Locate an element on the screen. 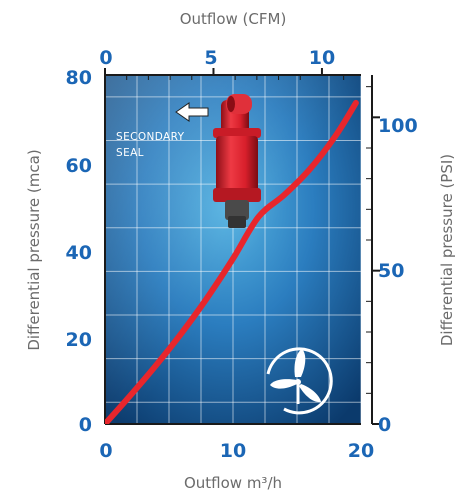 Image resolution: width=464 pixels, height=502 pixels. y-right-axis-title: Differential pressure (PSI) is located at coordinates (447, 250).